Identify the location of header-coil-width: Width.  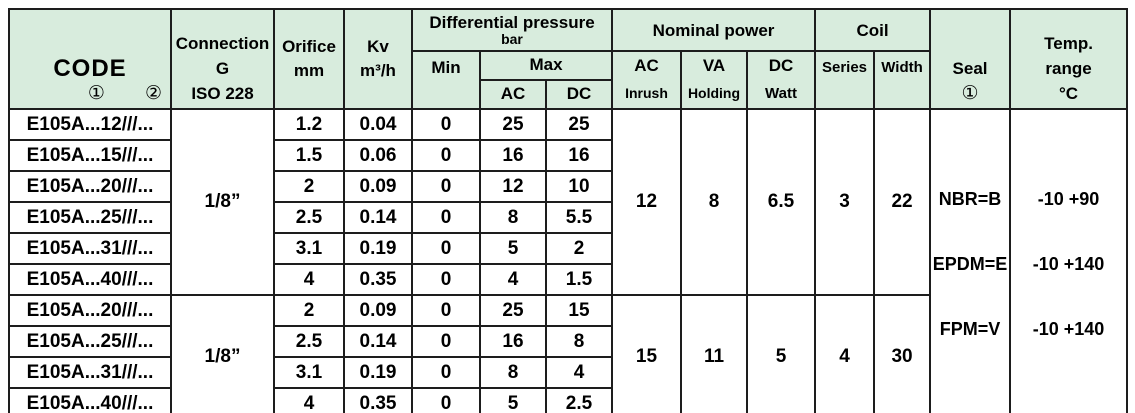
(902, 80).